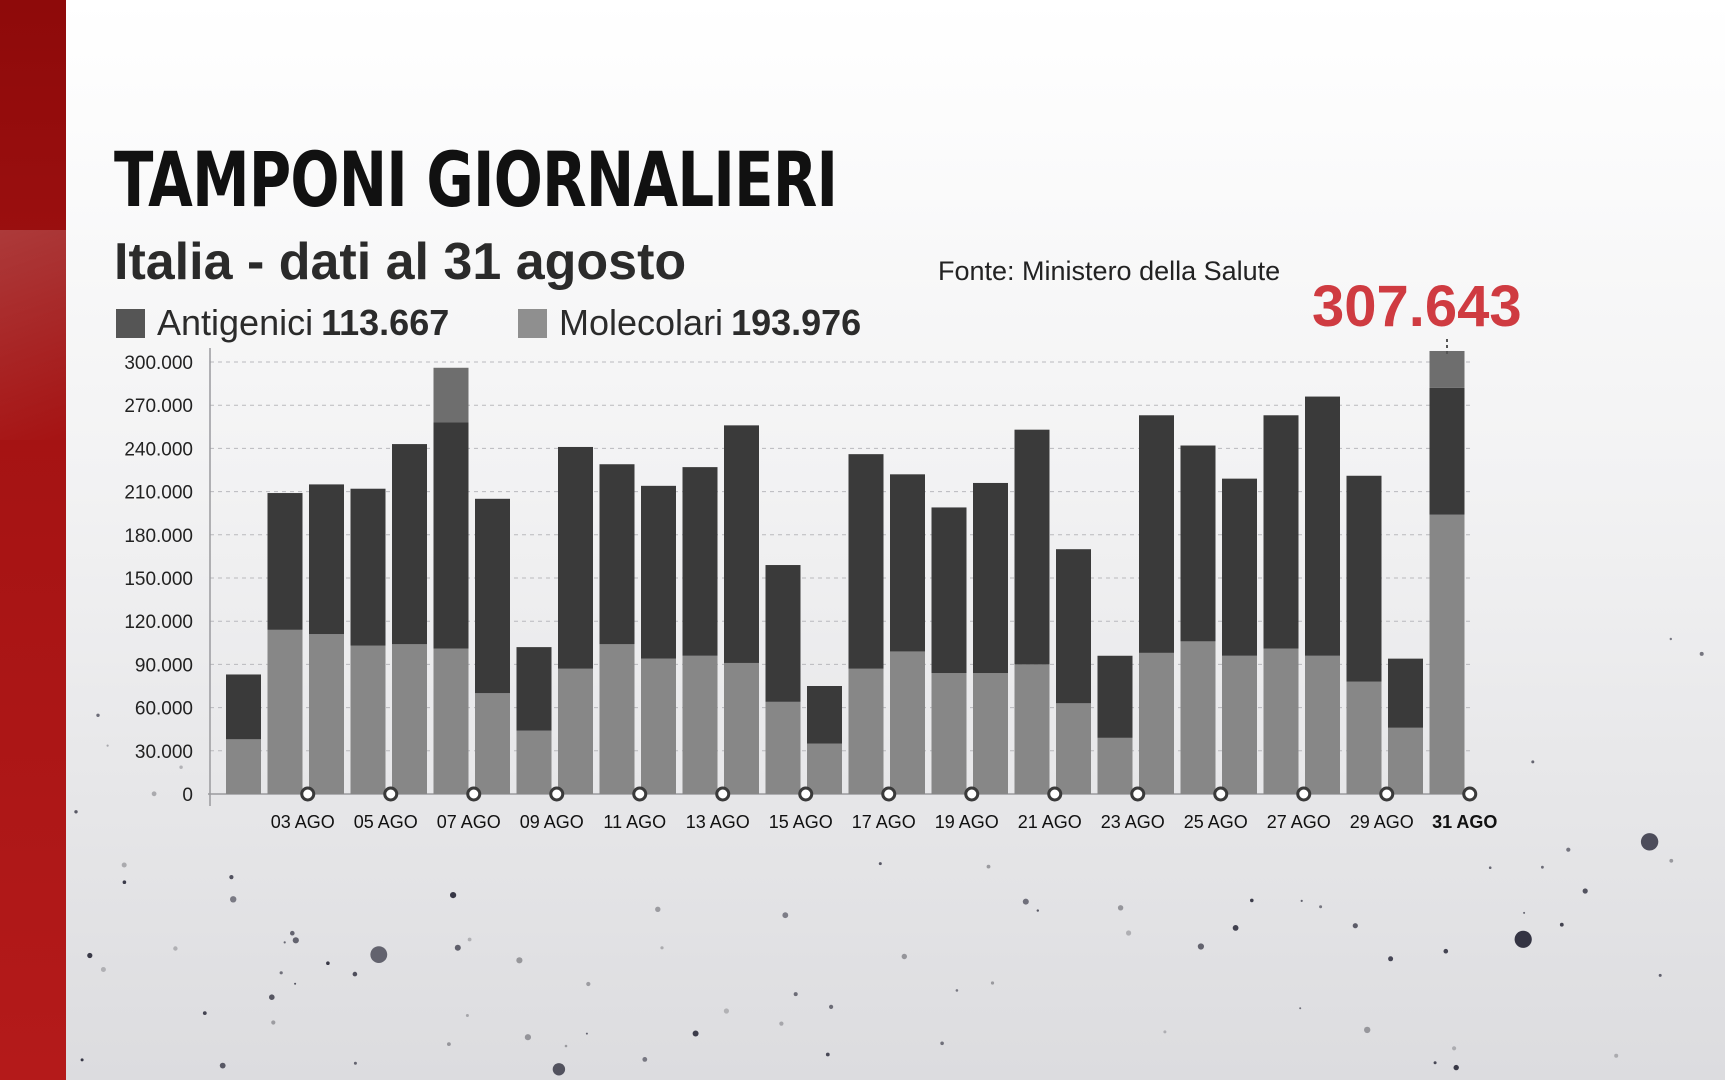 This screenshot has width=1725, height=1080. Describe the element at coordinates (158, 363) in the screenshot. I see `y-tick-label: 300.000` at that location.